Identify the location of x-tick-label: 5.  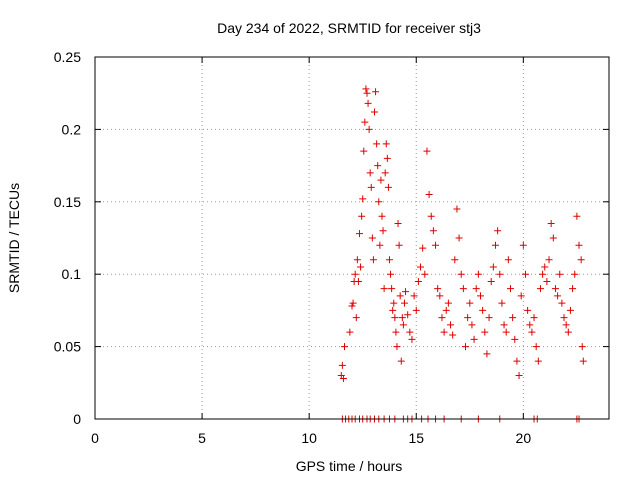
(202, 438).